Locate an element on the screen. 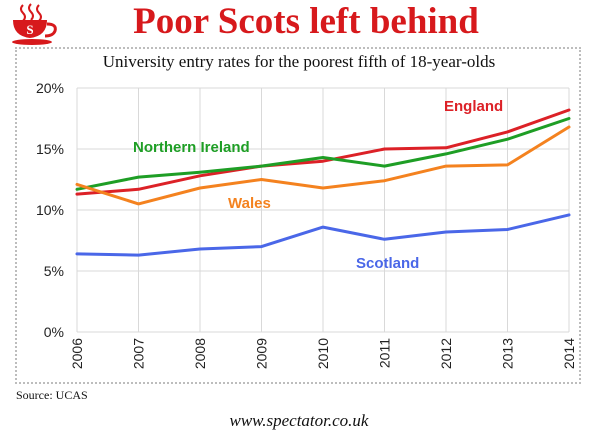  website-link: www.spectator.co.uk is located at coordinates (299, 420).